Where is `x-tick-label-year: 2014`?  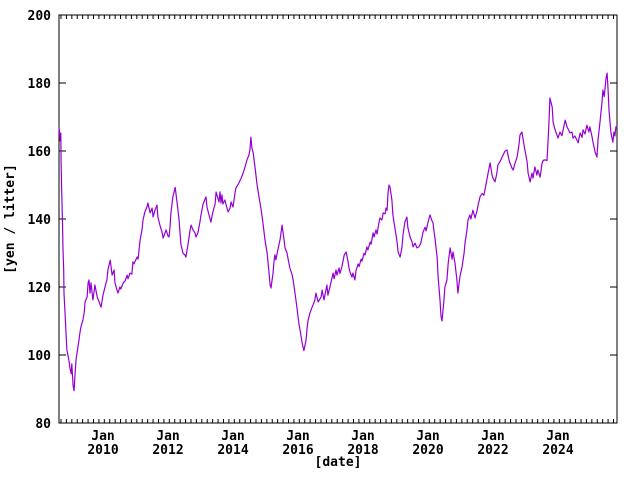
x-tick-label-year: 2014 is located at coordinates (232, 450).